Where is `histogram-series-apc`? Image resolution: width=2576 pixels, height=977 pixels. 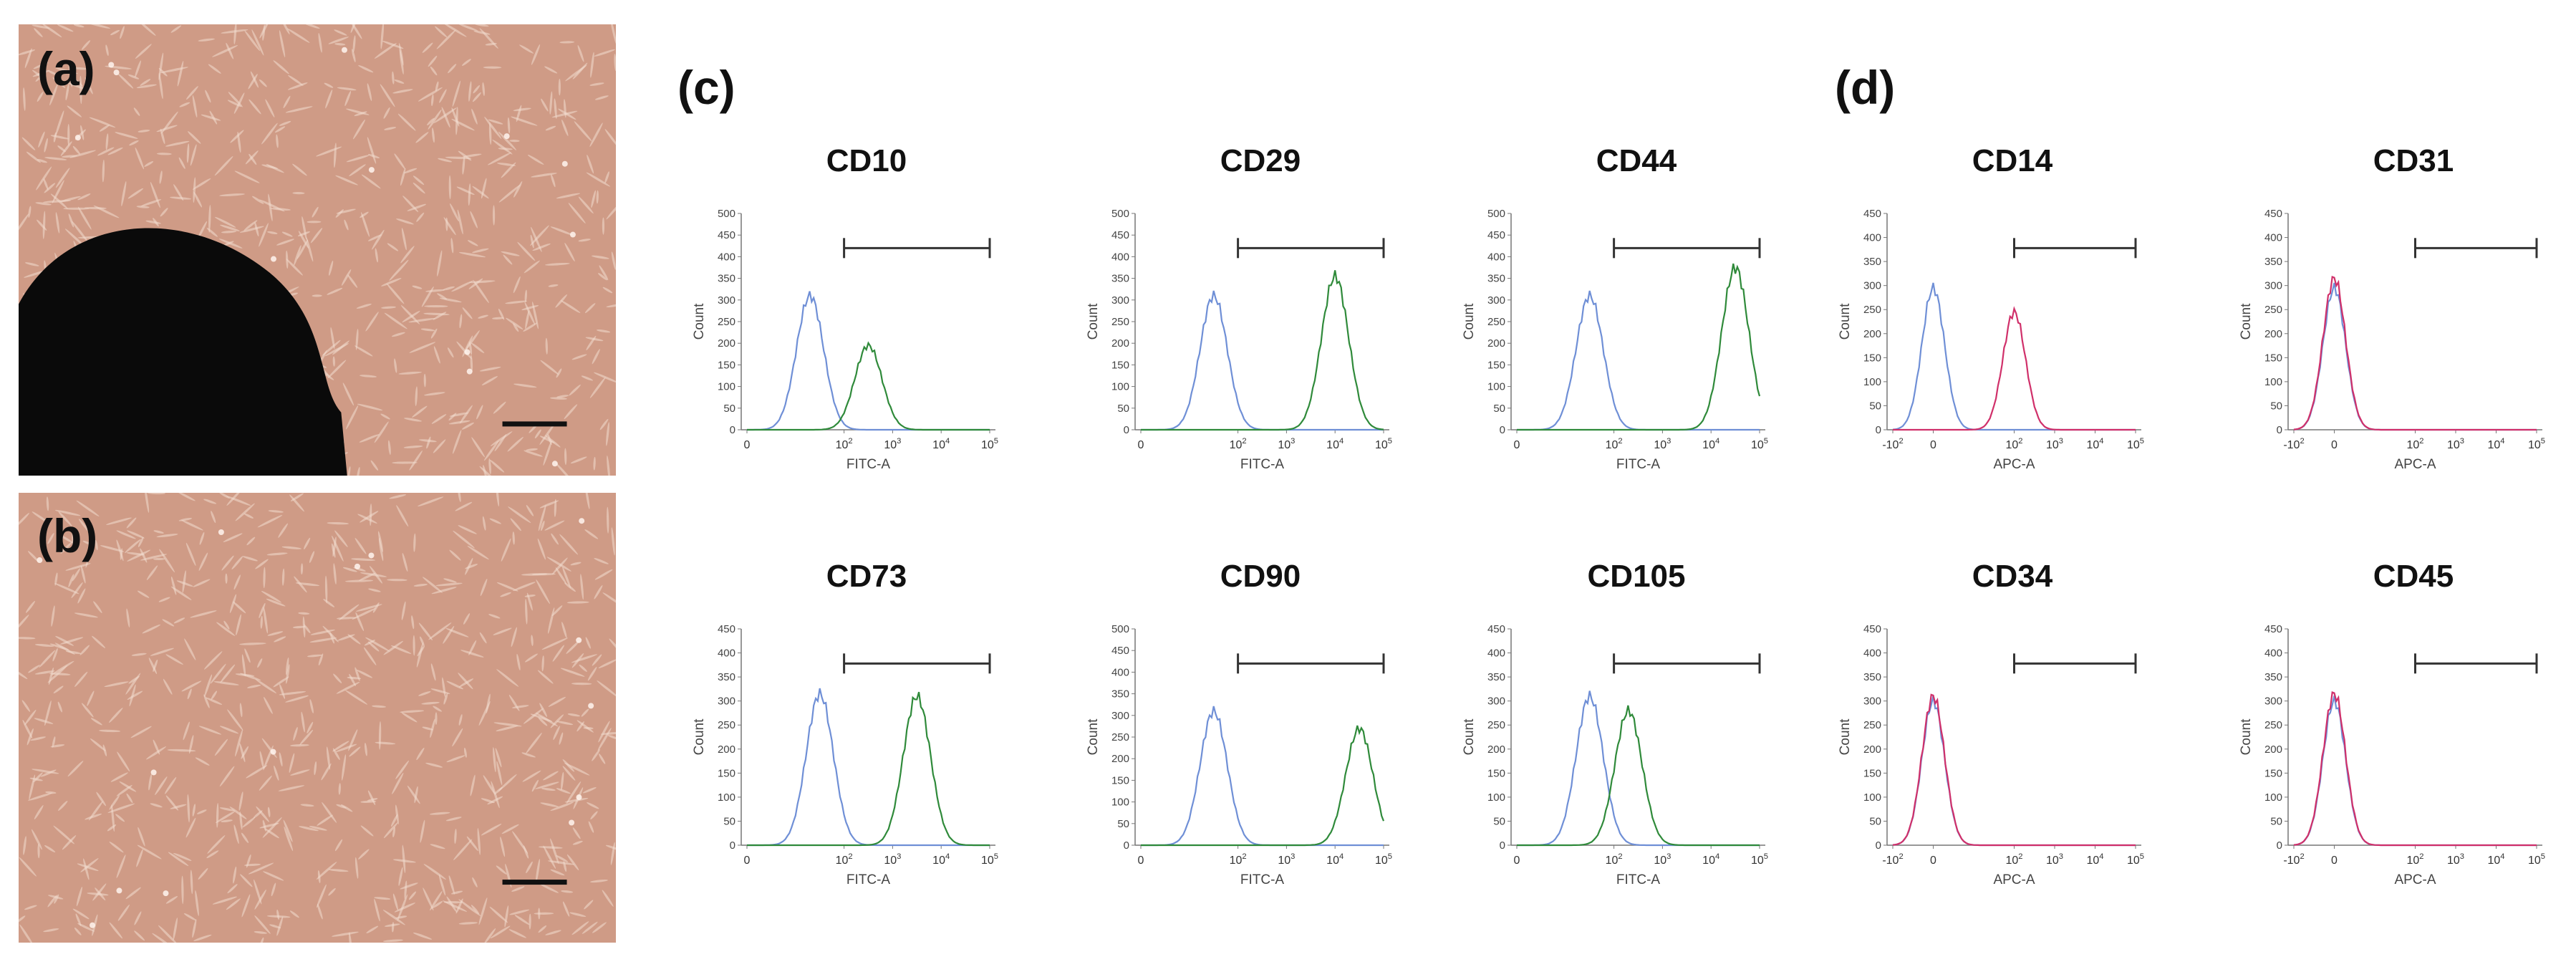 histogram-series-apc is located at coordinates (2014, 770).